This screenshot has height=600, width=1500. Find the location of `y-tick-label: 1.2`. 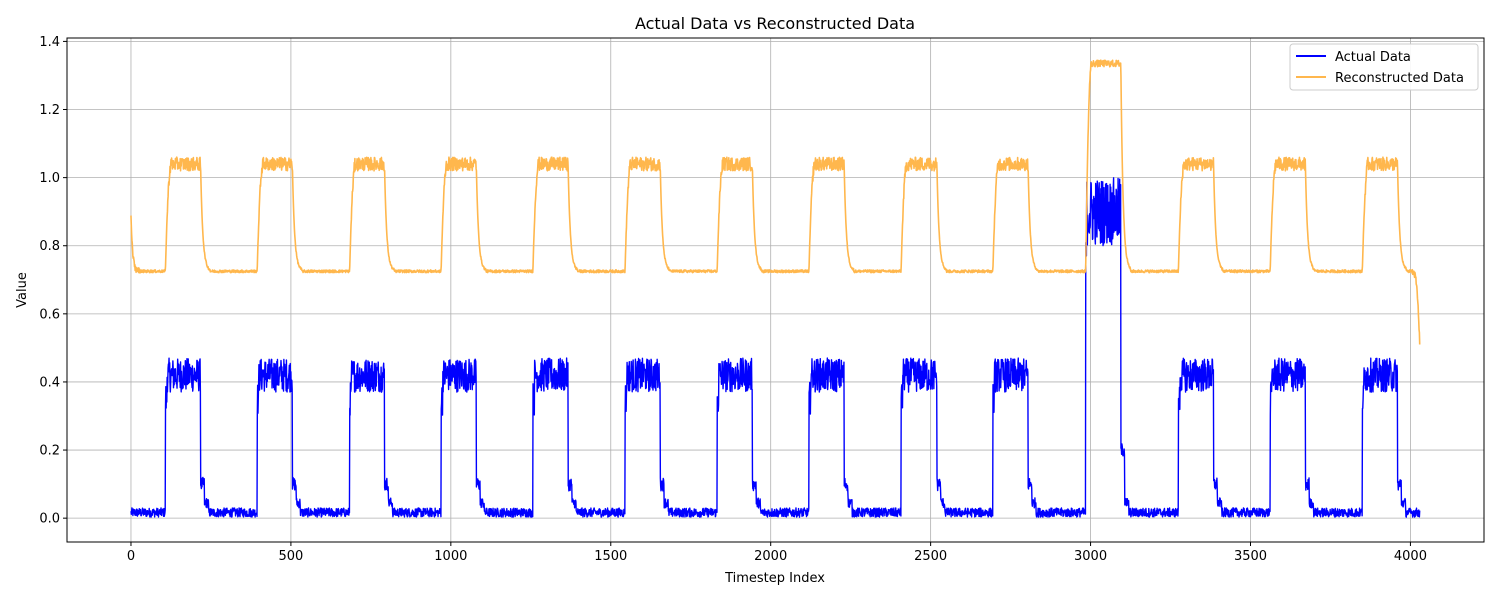

y-tick-label: 1.2 is located at coordinates (49, 110).